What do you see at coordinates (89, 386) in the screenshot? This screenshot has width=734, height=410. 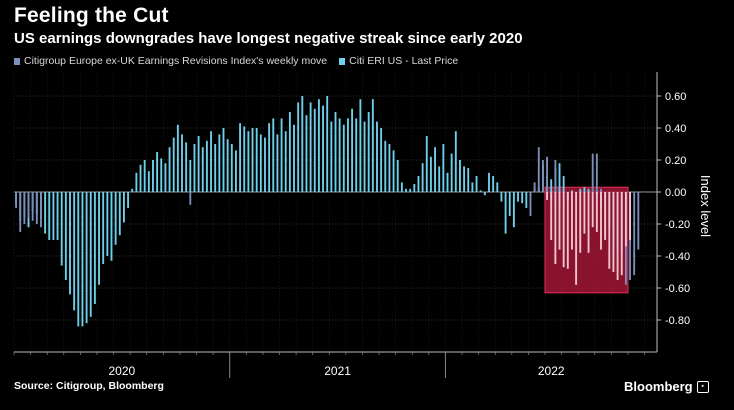 I see `source-note: Source: Citigroup, Bloomberg` at bounding box center [89, 386].